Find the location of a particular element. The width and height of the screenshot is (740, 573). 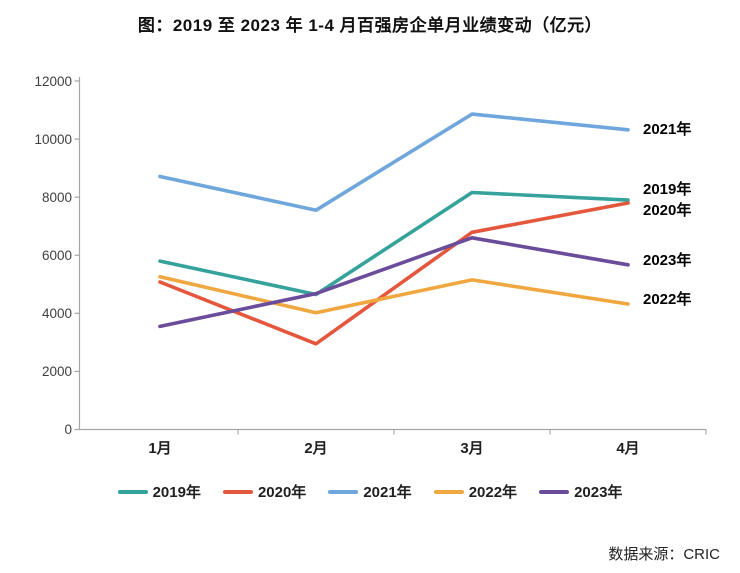

series-line-2022年 is located at coordinates (394, 294).